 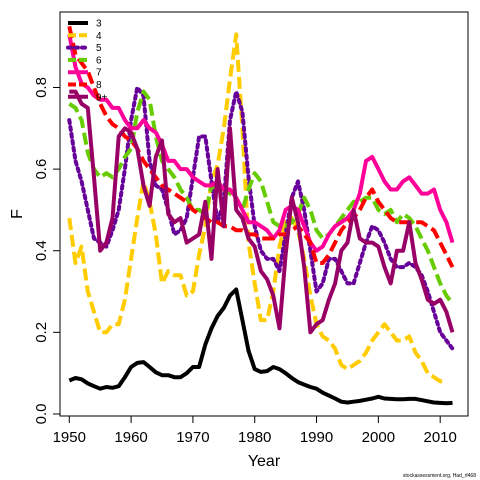 I want to click on x-tick-label: 2000, so click(x=378, y=437).